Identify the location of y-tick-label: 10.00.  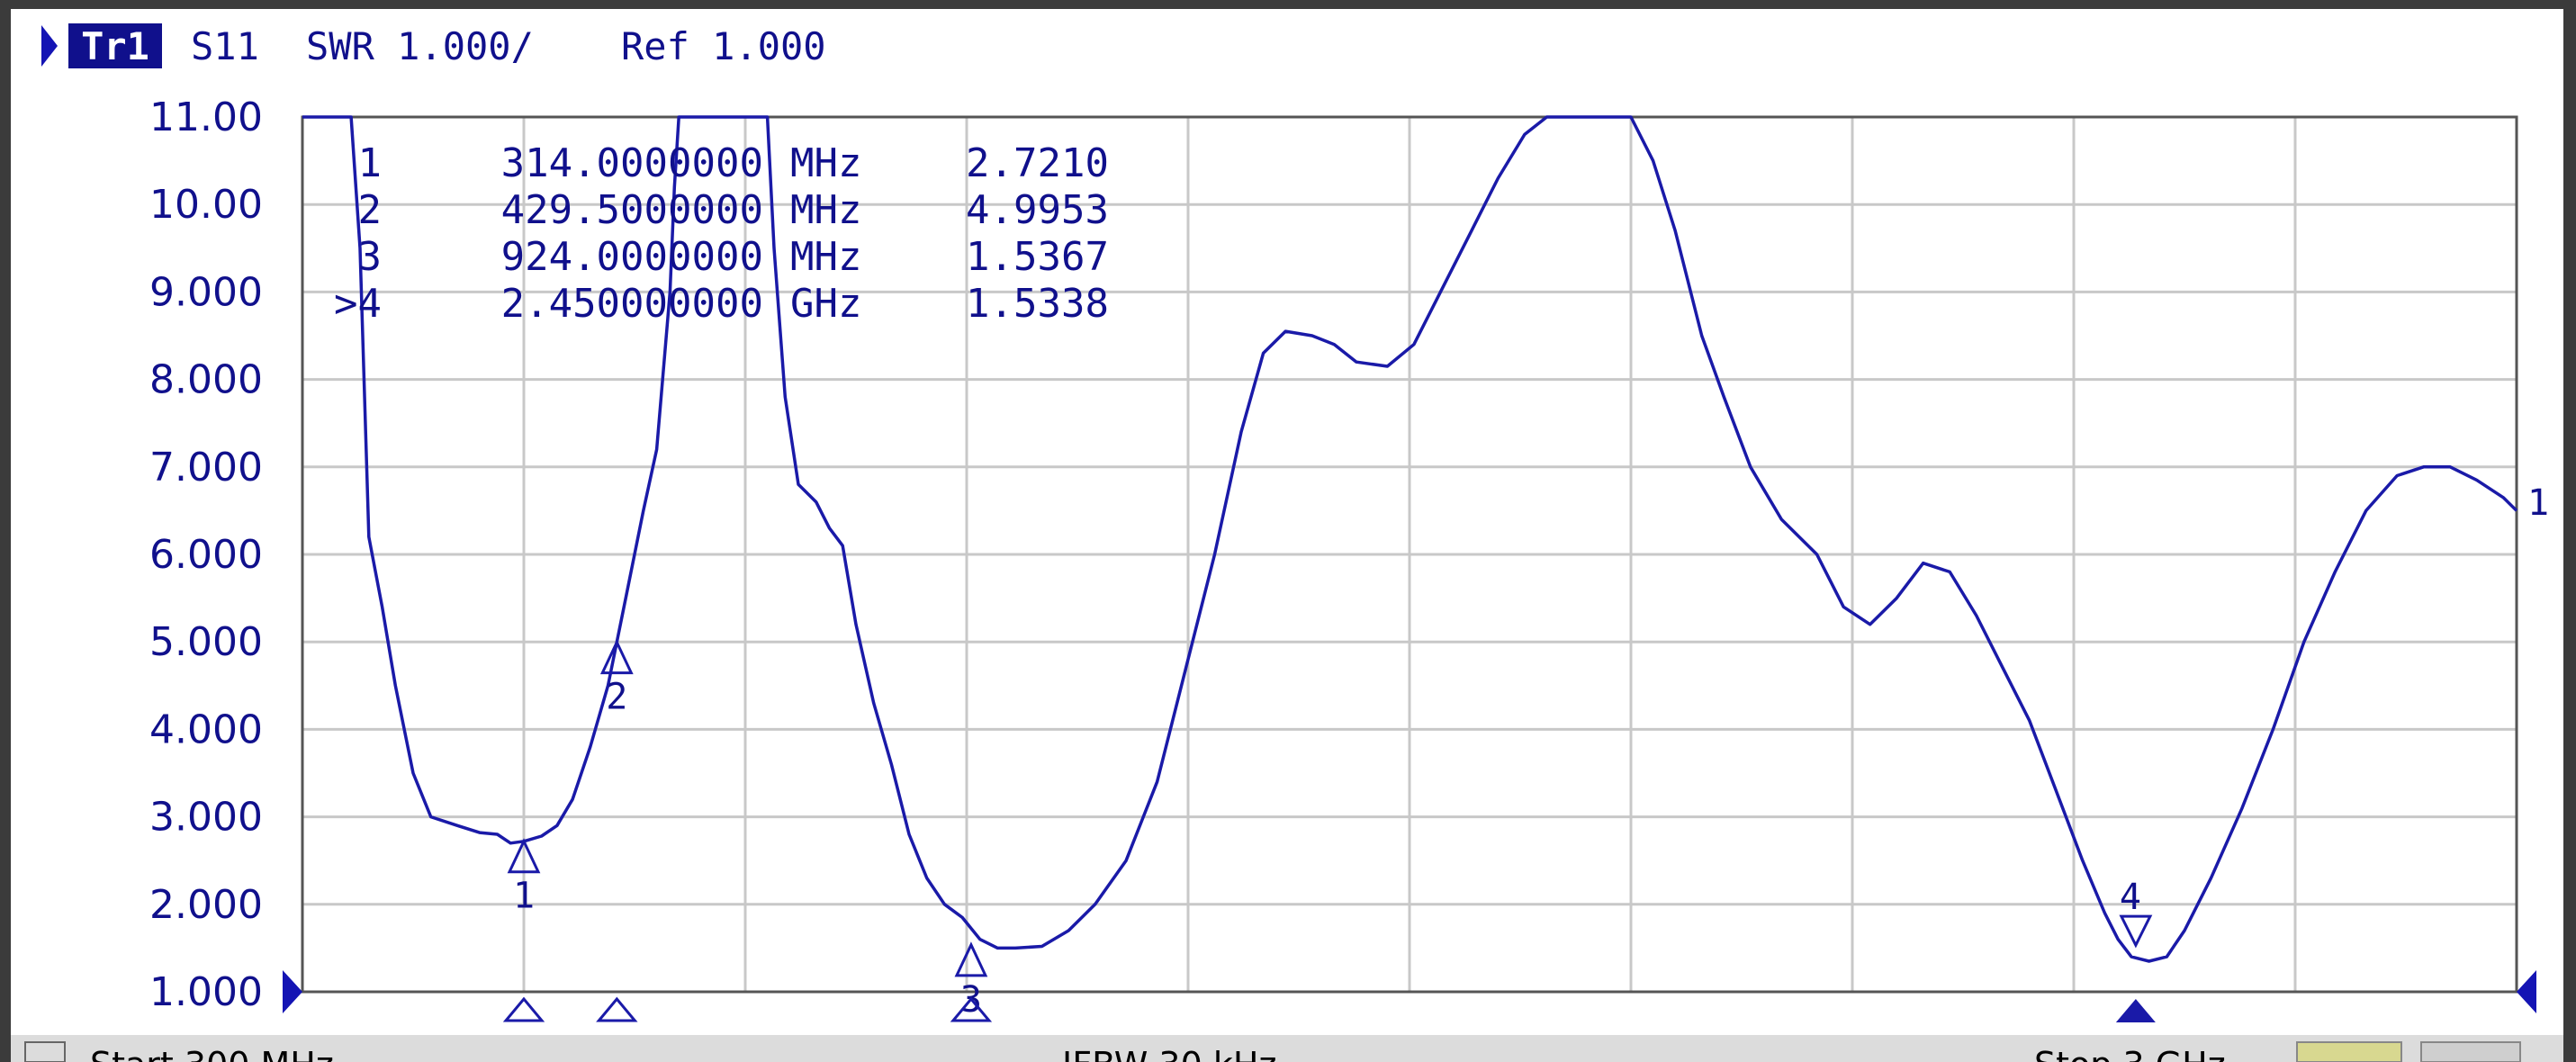
(206, 205).